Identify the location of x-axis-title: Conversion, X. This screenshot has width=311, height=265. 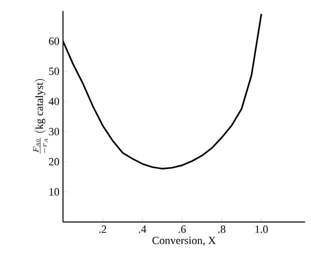
(184, 241).